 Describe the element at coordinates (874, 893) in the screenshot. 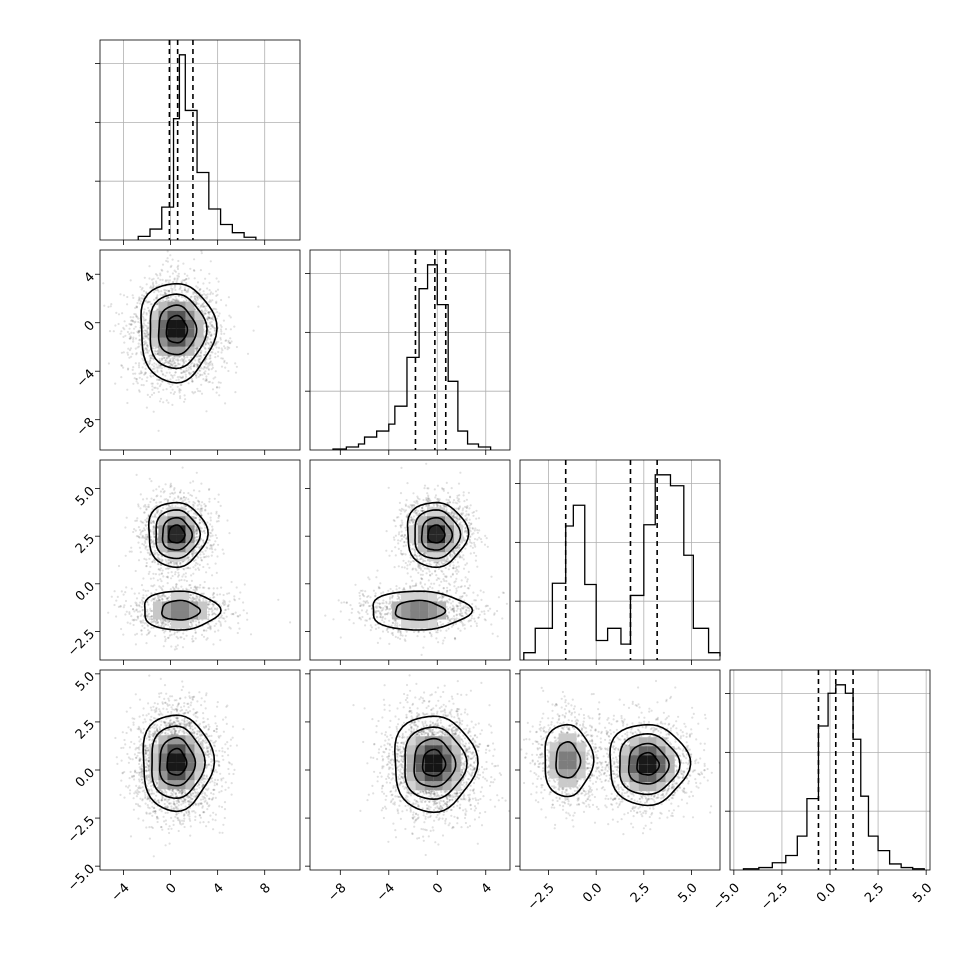

I see `x-tick-label: 2.5` at that location.